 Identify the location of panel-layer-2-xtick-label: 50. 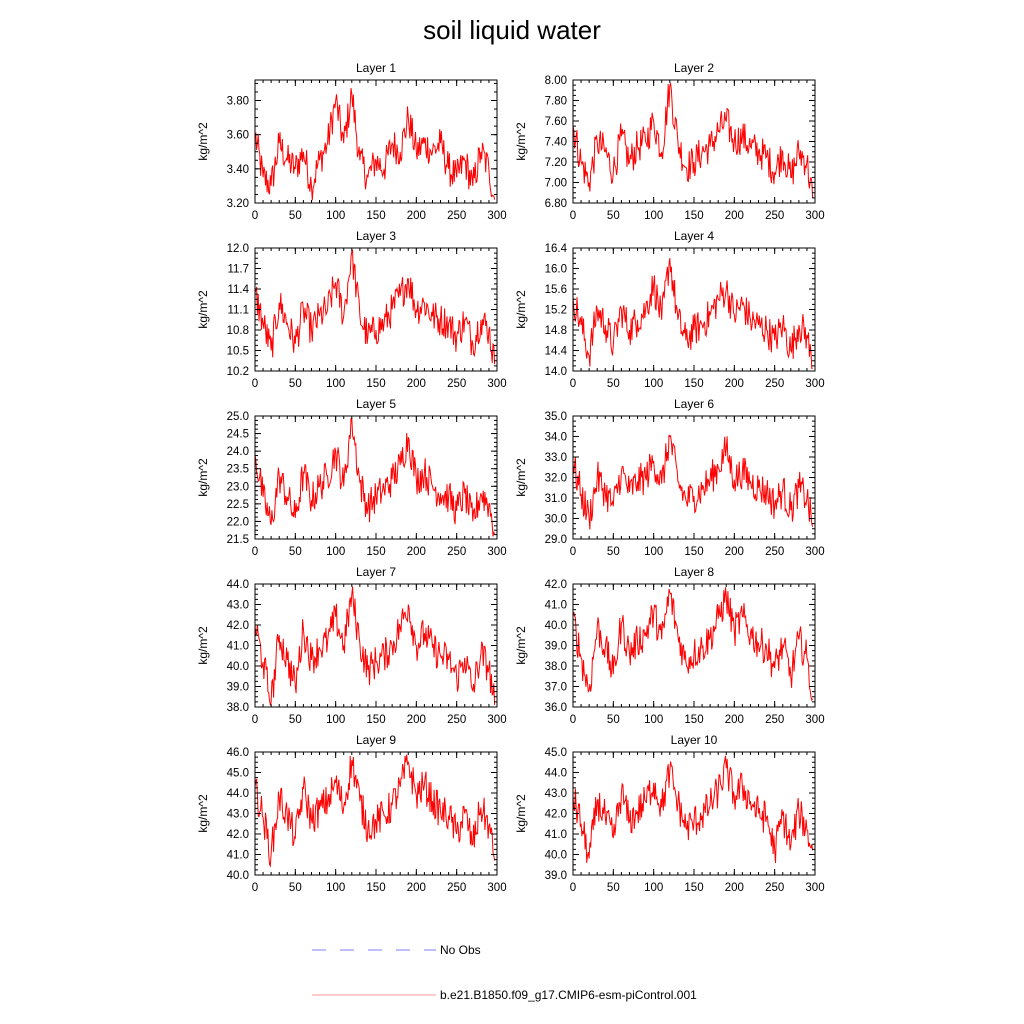
(613, 216).